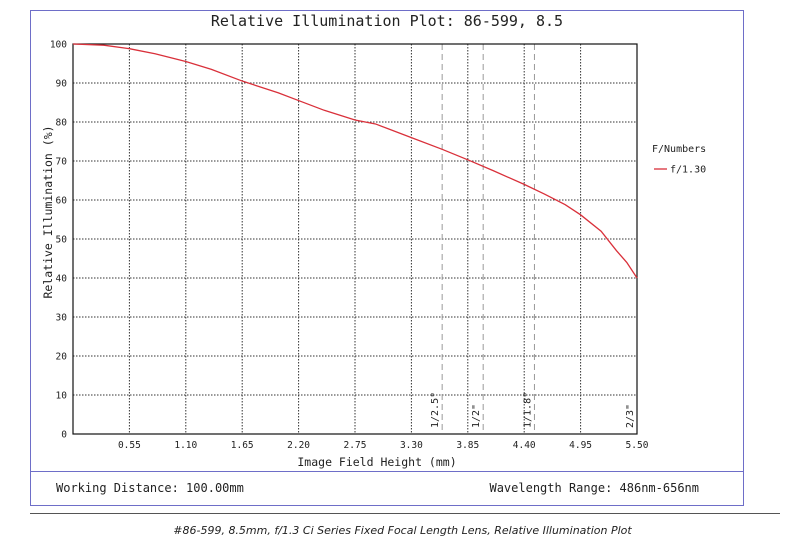 The height and width of the screenshot is (542, 805). What do you see at coordinates (383, 445) in the screenshot?
I see `x-tick-labels: 0.55 1.10 1.65 2.20 2.75 3.30 3.85 4.40 4.95 5.50` at bounding box center [383, 445].